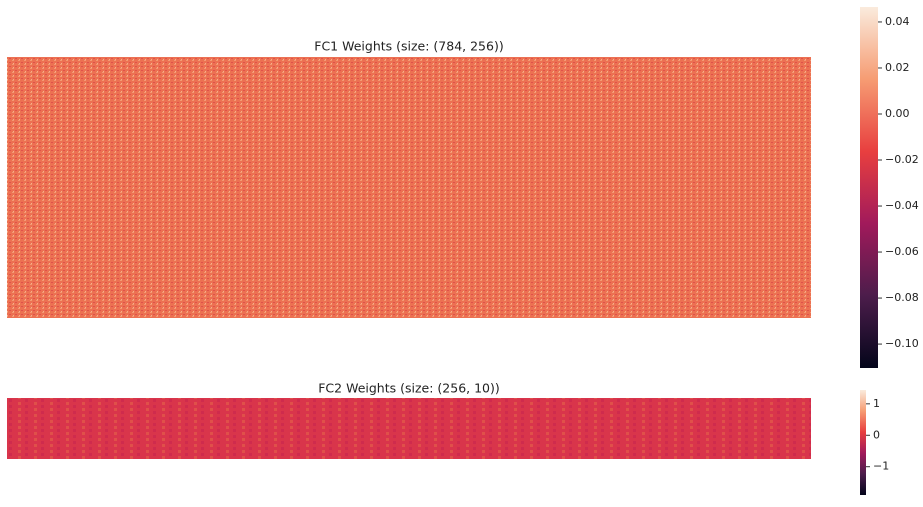  I want to click on colorbar-tick-label: −0.06, so click(902, 251).